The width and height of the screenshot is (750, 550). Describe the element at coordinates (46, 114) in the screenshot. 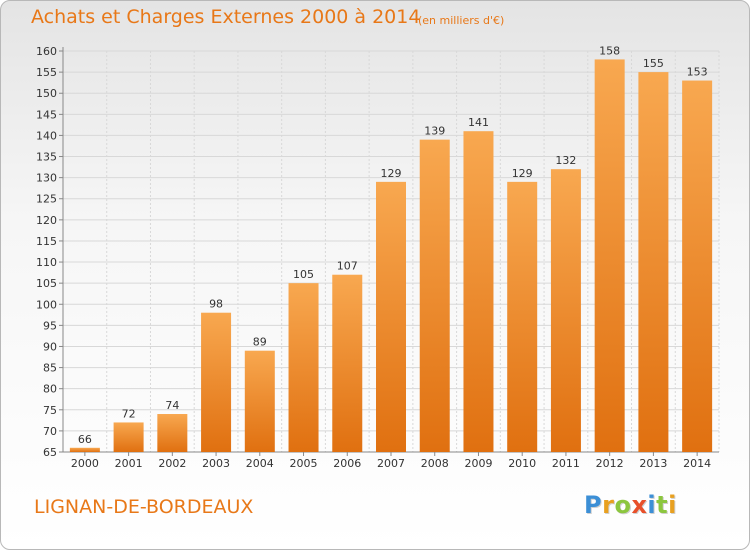

I see `y-tick-label: 145` at that location.